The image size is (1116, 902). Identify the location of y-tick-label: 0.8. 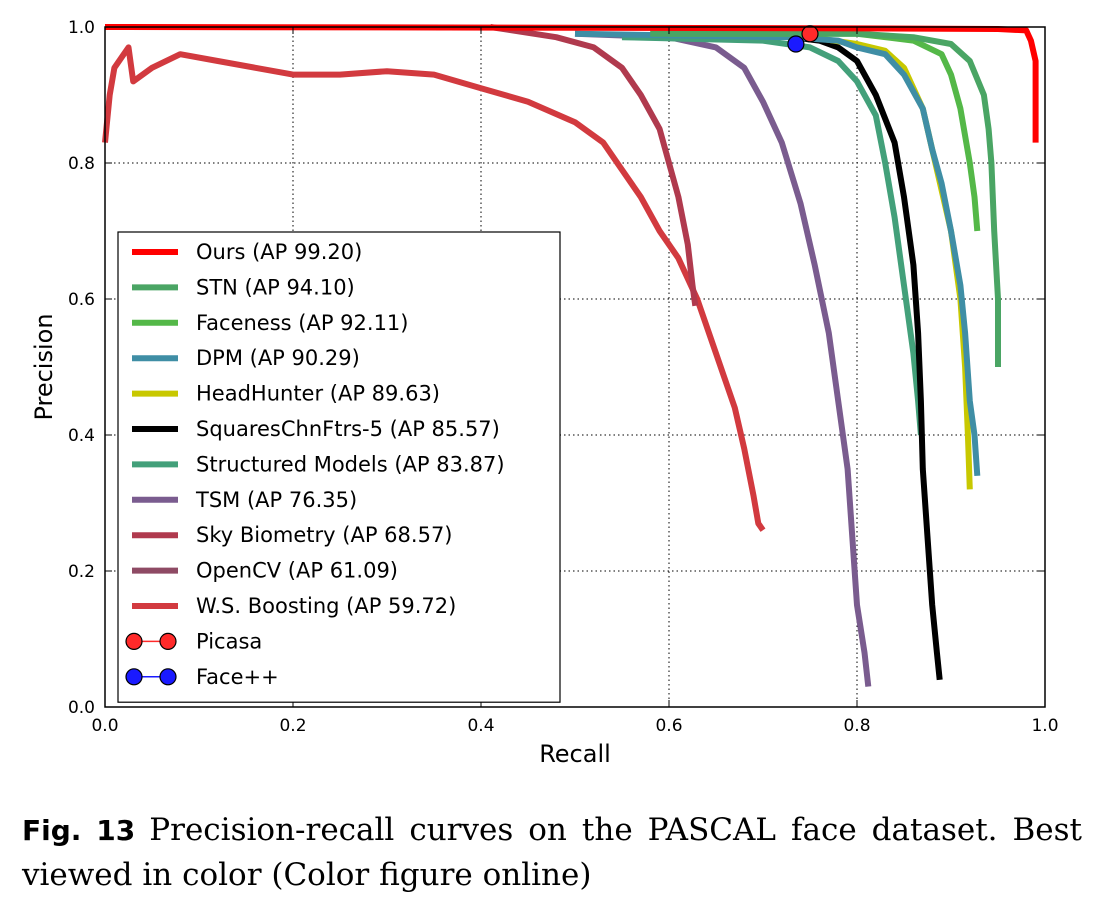
(81, 164).